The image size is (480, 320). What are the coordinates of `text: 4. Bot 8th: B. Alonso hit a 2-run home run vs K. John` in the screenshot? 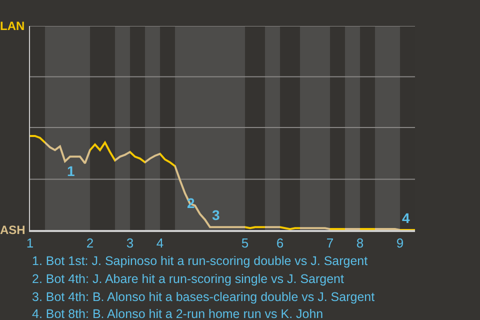 It's located at (178, 313).